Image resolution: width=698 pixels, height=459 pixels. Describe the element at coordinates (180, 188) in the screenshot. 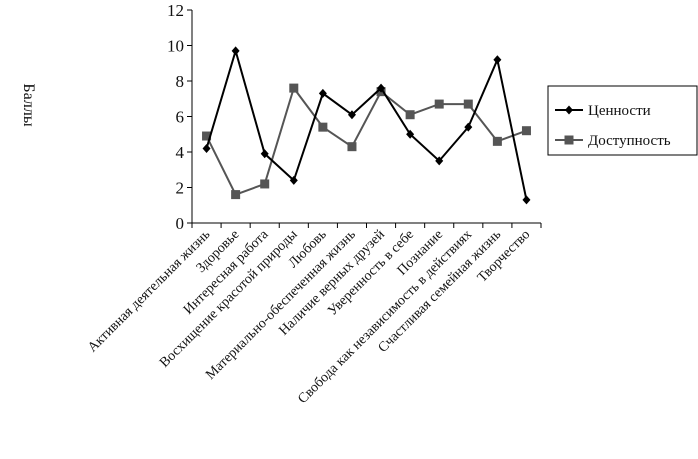

I see `y-tick-label: 2` at that location.